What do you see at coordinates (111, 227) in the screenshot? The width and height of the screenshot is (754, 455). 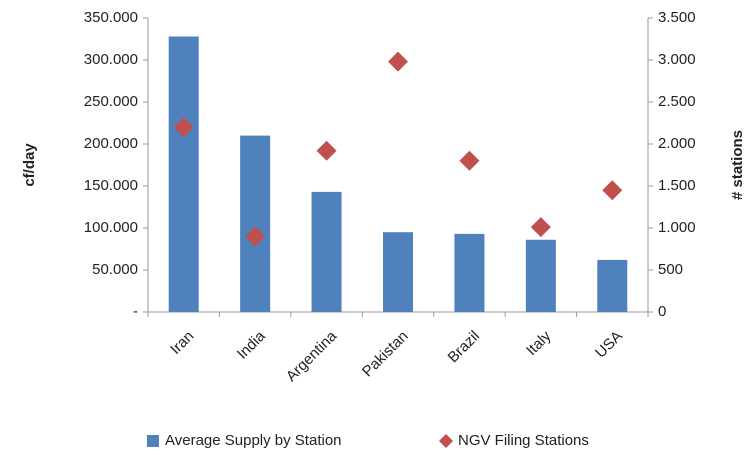 I see `y-tick-label: 100.000` at bounding box center [111, 227].